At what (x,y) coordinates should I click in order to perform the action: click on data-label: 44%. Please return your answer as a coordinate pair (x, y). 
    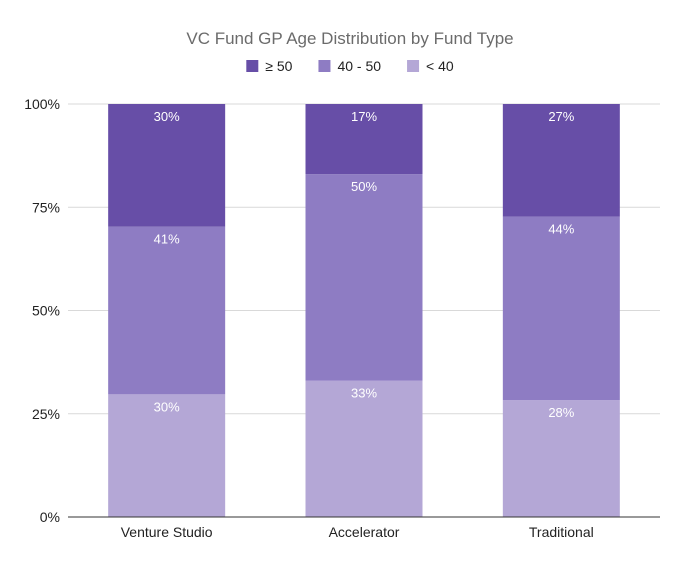
    Looking at the image, I should click on (561, 229).